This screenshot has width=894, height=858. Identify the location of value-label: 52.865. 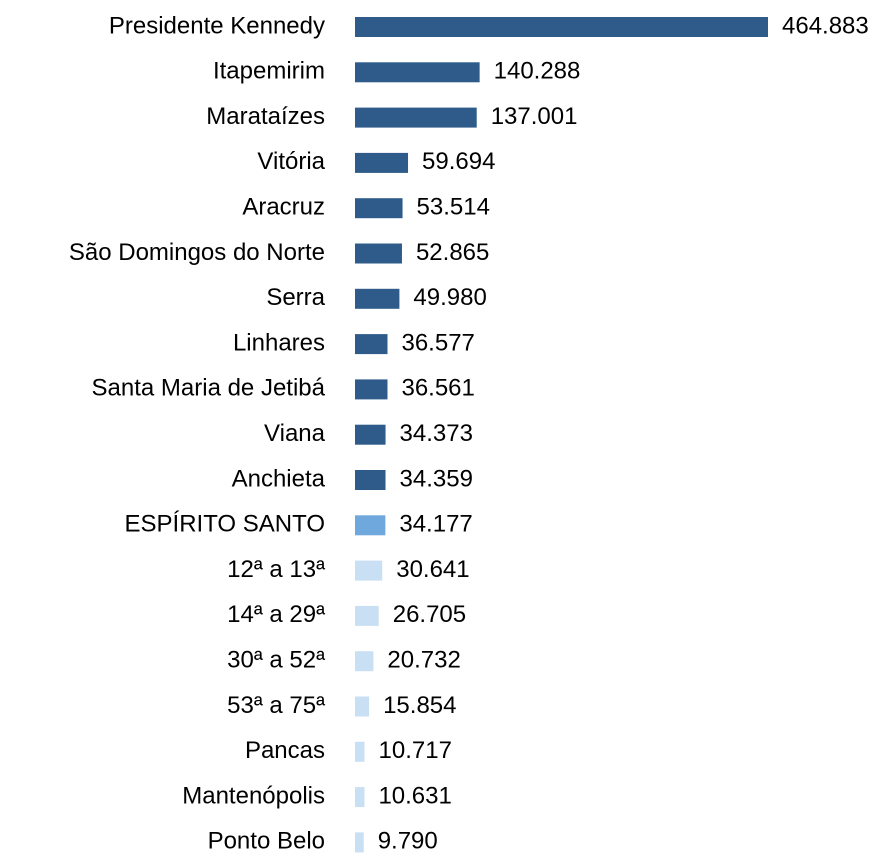
(452, 252).